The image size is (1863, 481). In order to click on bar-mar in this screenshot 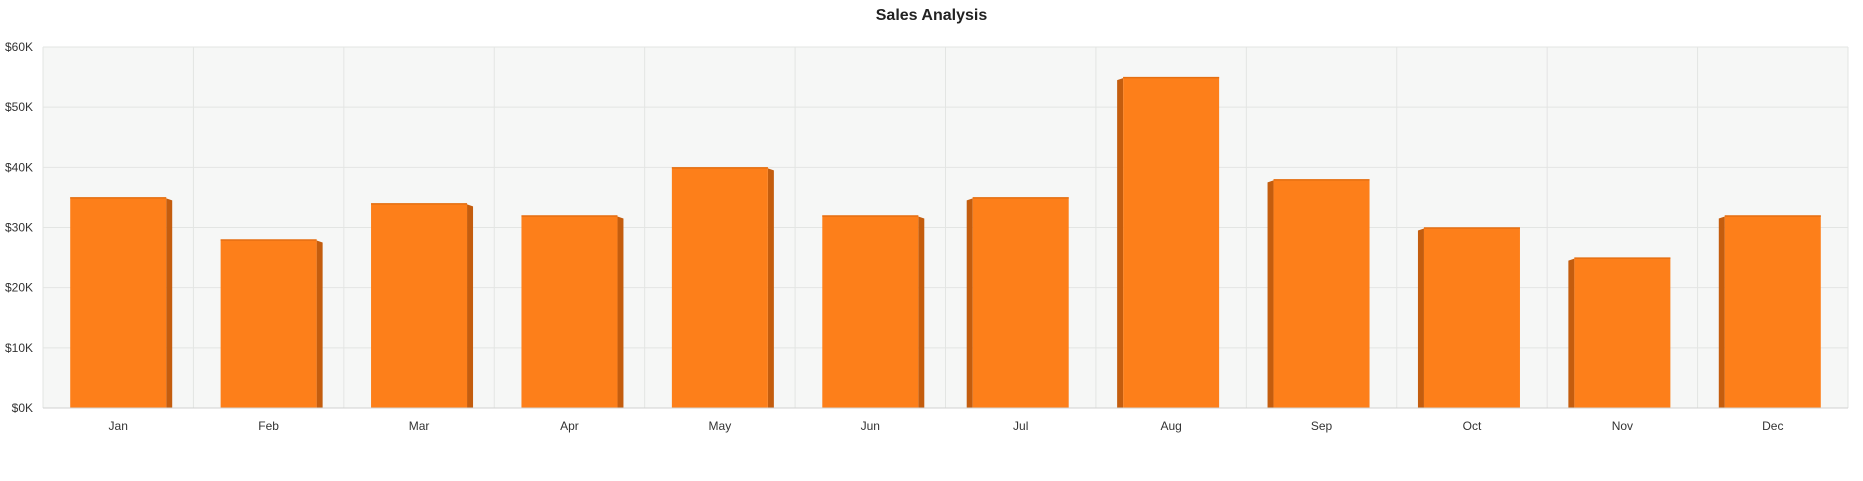, I will do `click(422, 305)`.